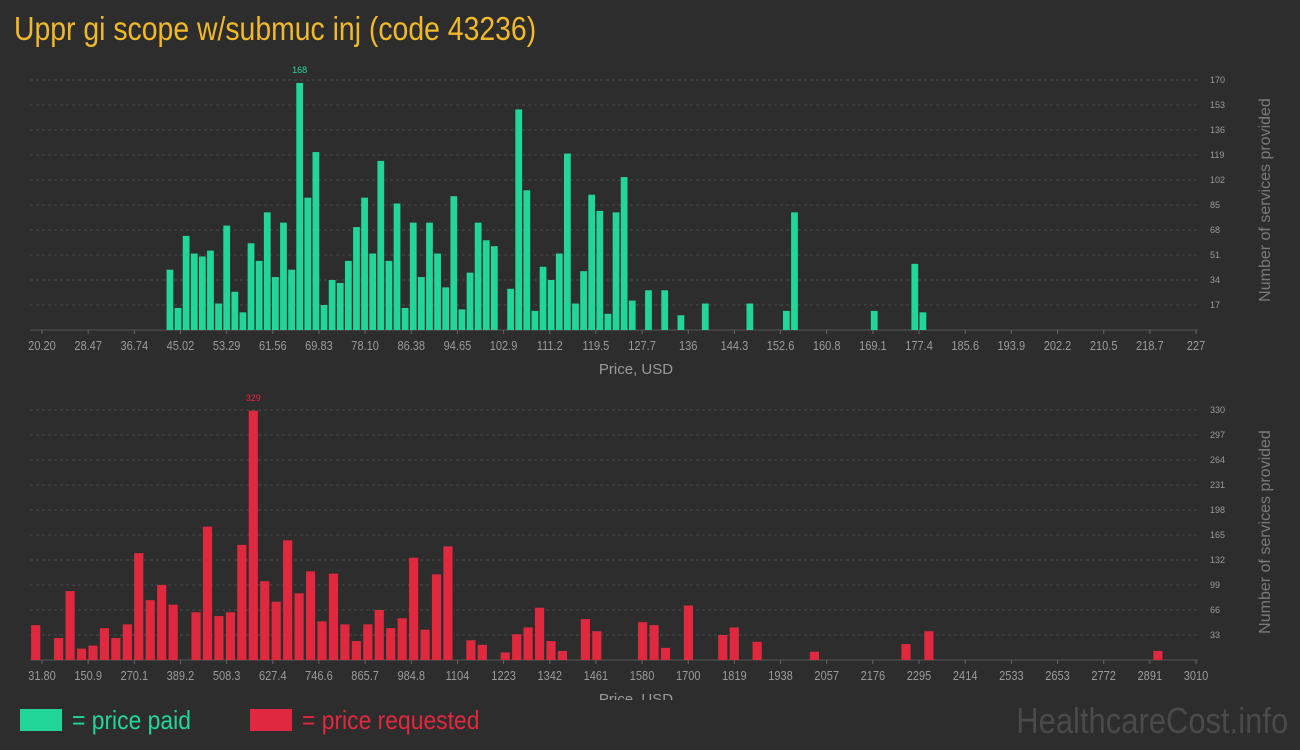 This screenshot has height=750, width=1300. Describe the element at coordinates (1265, 532) in the screenshot. I see `y-axis-title-requested: Number of services provided` at that location.